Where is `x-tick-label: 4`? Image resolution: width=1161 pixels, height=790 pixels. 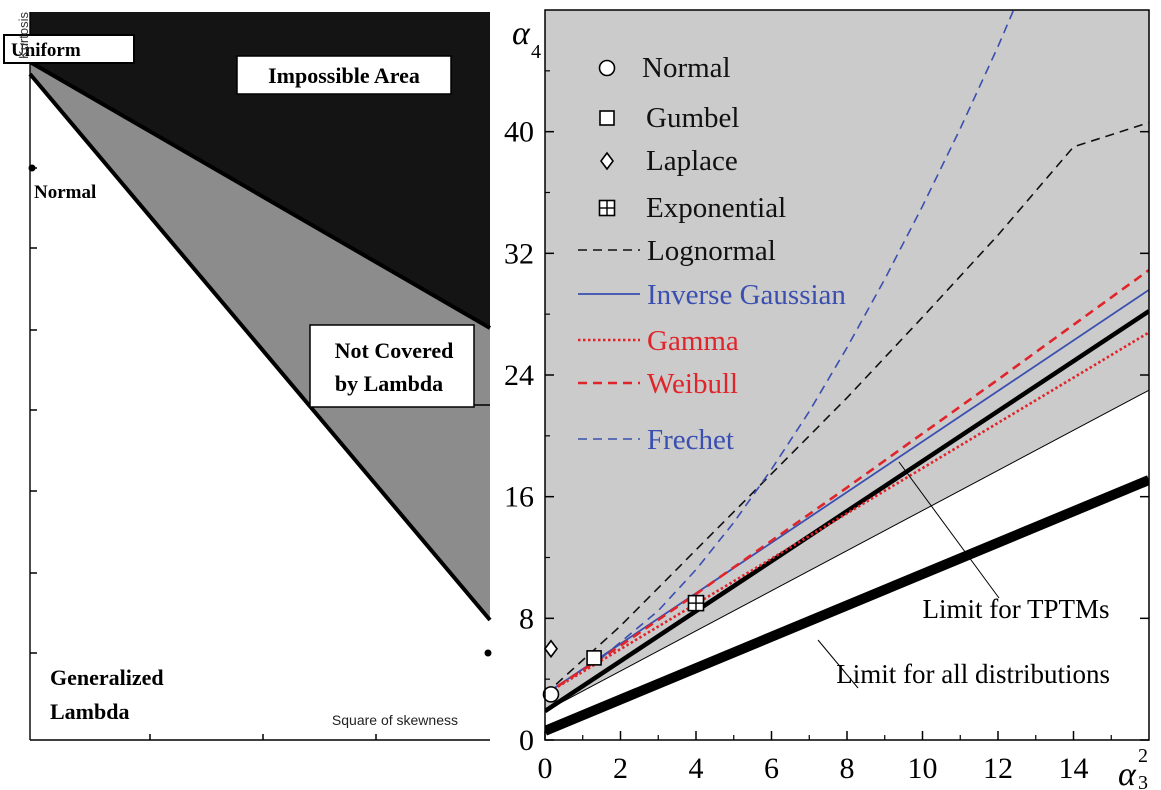 x-tick-label: 4 is located at coordinates (696, 768).